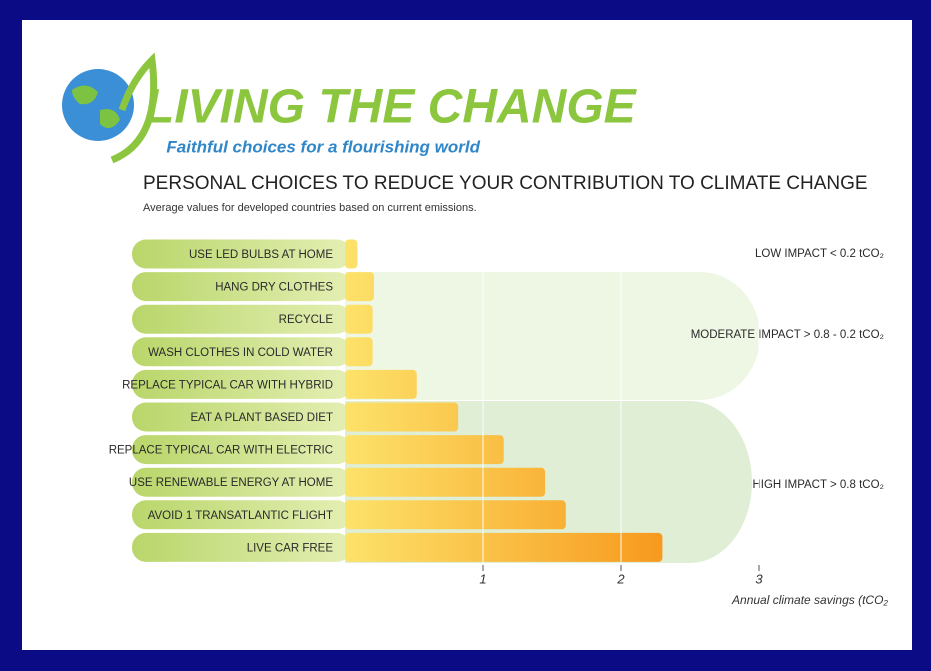 Image resolution: width=931 pixels, height=671 pixels. Describe the element at coordinates (819, 254) in the screenshot. I see `zone-label: LOW IMPACT < 0.2 tCO₂` at that location.